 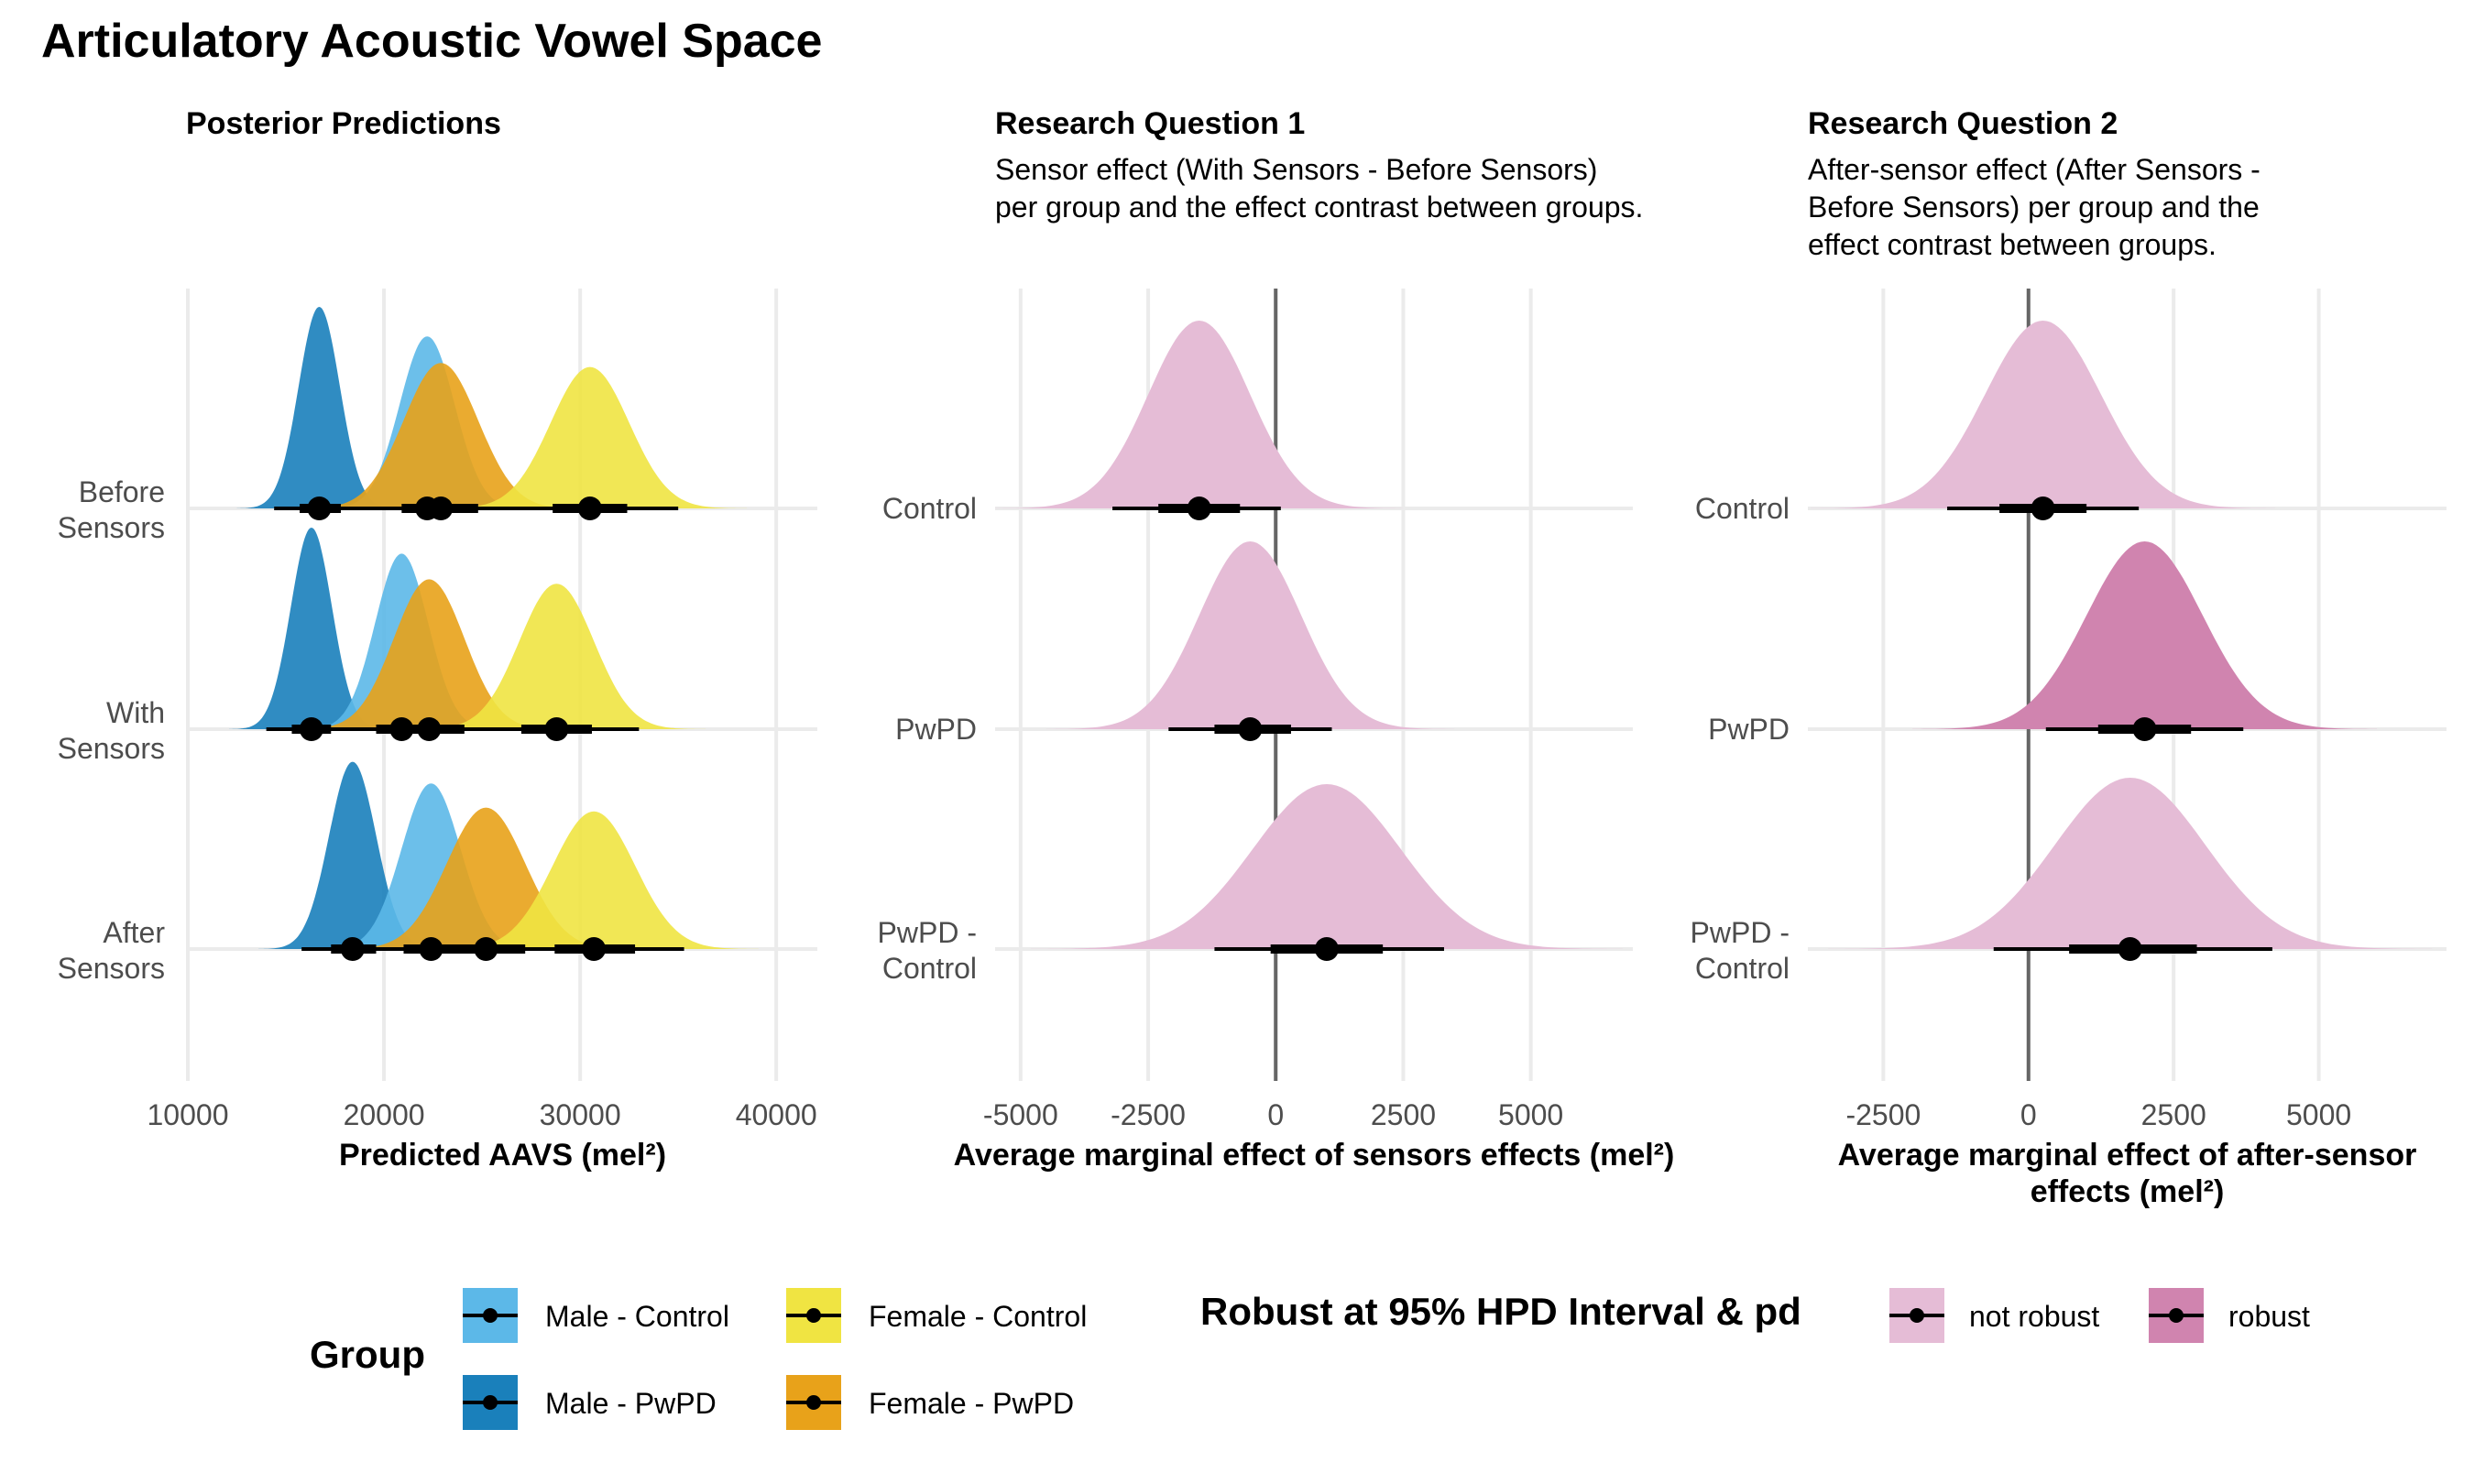 I want to click on legend-item-robust-point, so click(x=2176, y=1316).